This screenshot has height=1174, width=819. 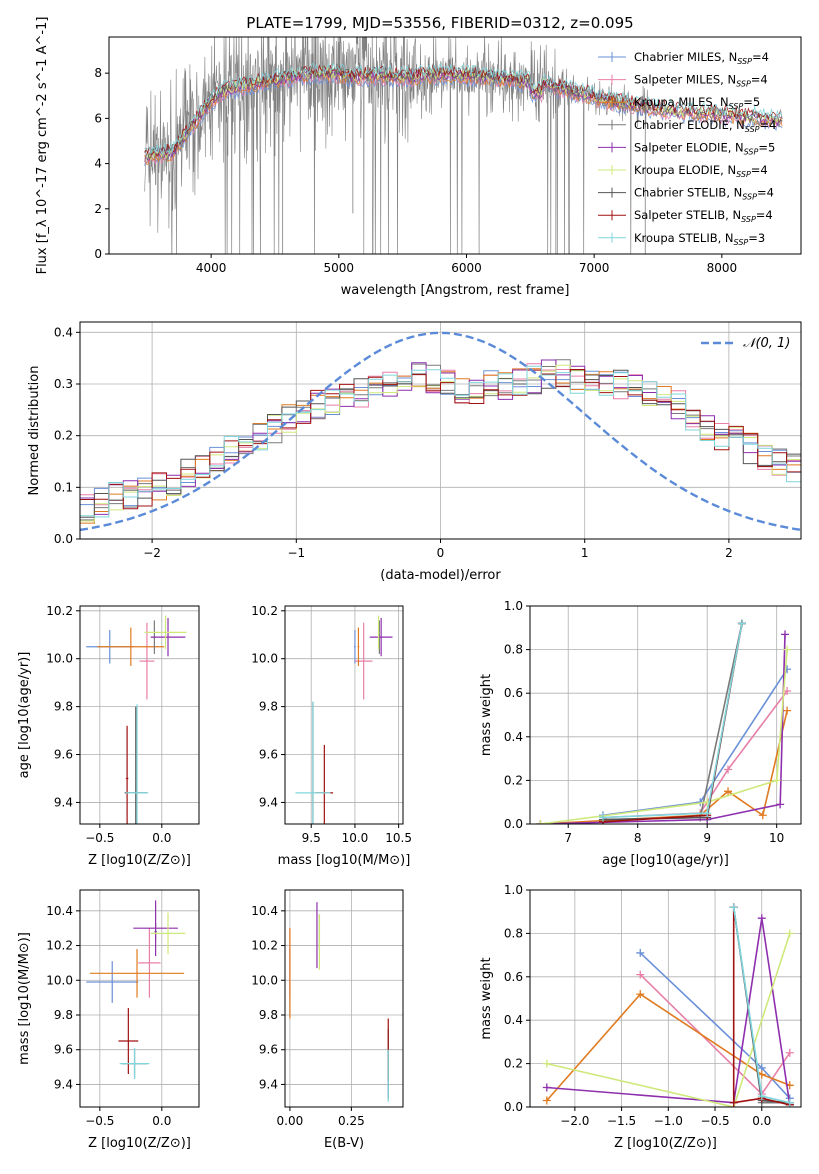 I want to click on spectrum-lines, so click(x=463, y=145).